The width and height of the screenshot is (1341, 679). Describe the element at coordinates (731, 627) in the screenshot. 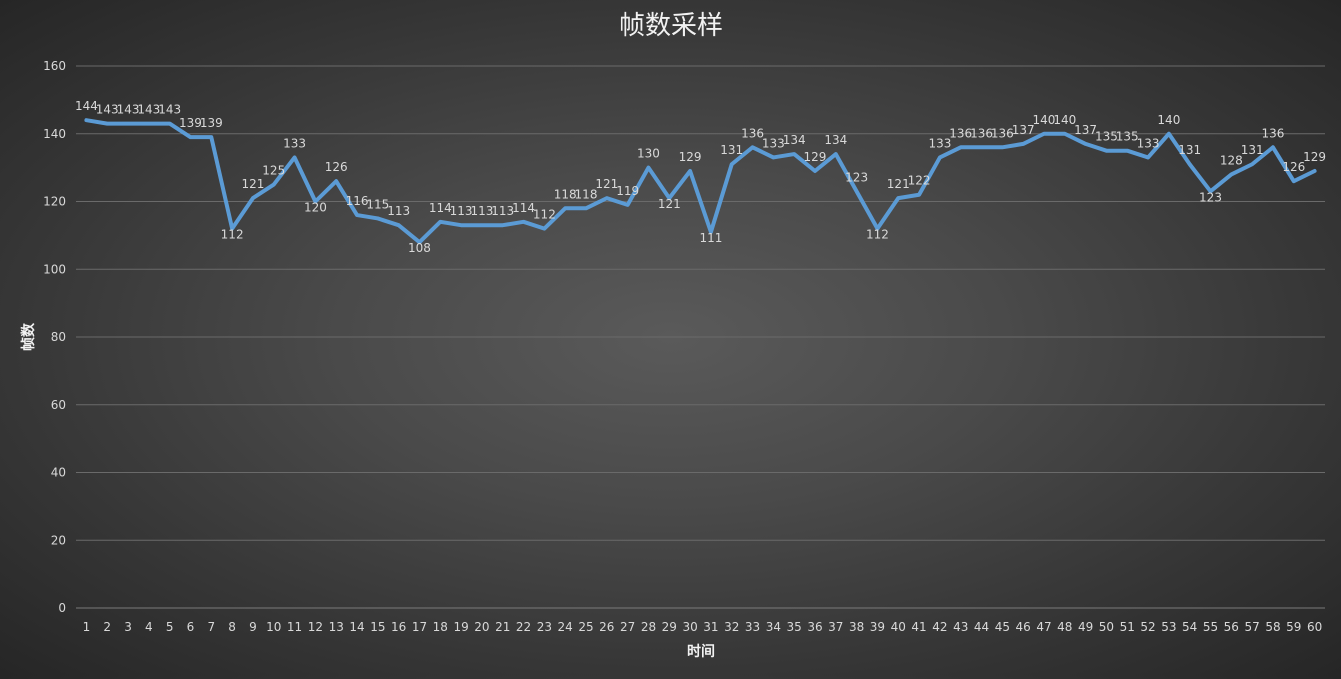

I see `x-tick-label: 32` at that location.